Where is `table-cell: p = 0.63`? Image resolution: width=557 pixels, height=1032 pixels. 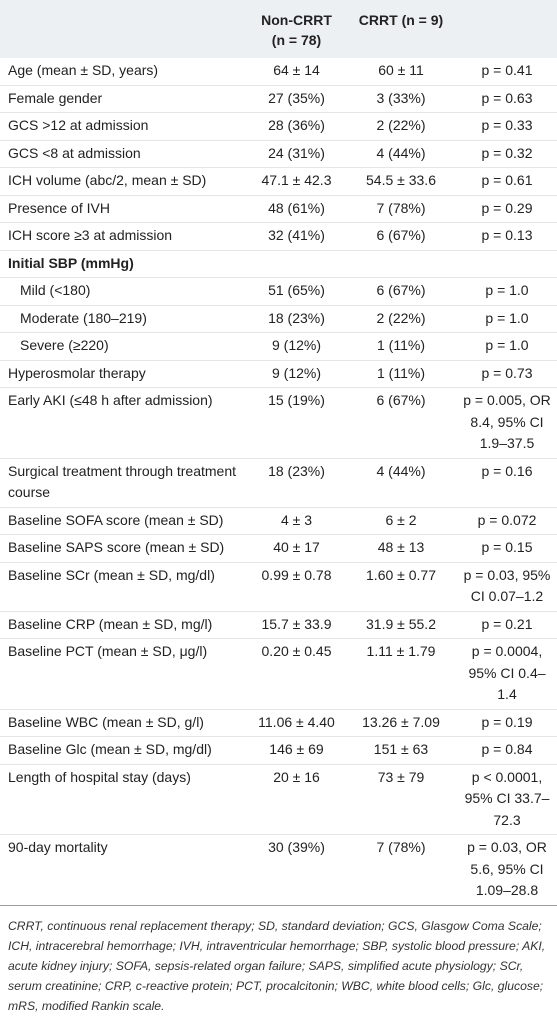
table-cell: p = 0.63 is located at coordinates (507, 99).